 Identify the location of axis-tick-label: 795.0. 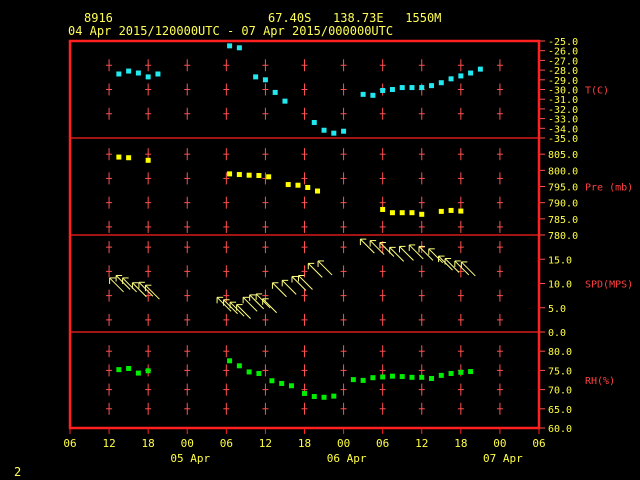
(563, 188).